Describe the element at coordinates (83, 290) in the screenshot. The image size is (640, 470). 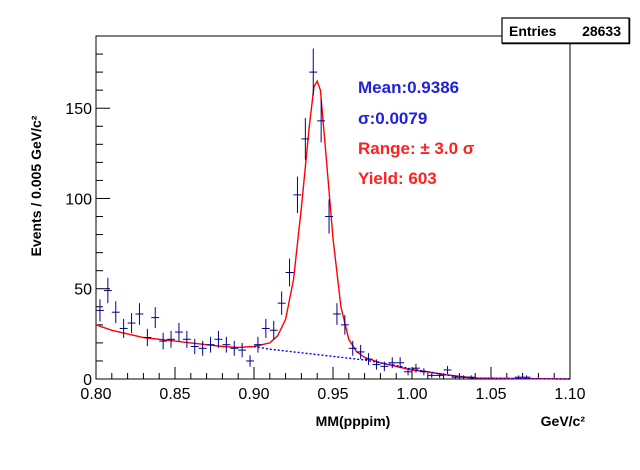
I see `y-tick-label: 50` at that location.